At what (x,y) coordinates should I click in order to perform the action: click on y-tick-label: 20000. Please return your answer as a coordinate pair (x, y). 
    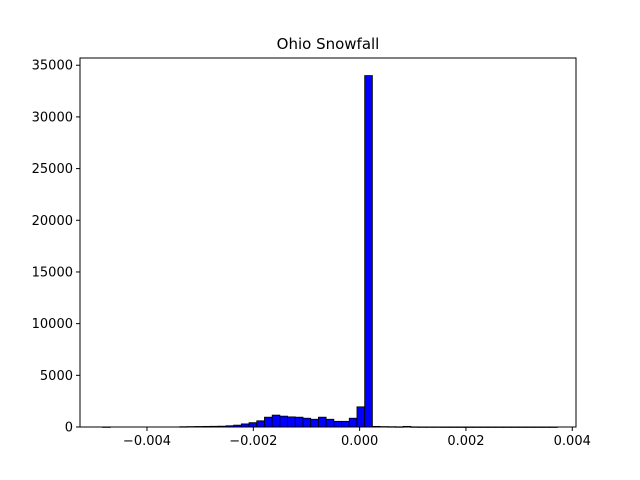
    Looking at the image, I should click on (52, 221).